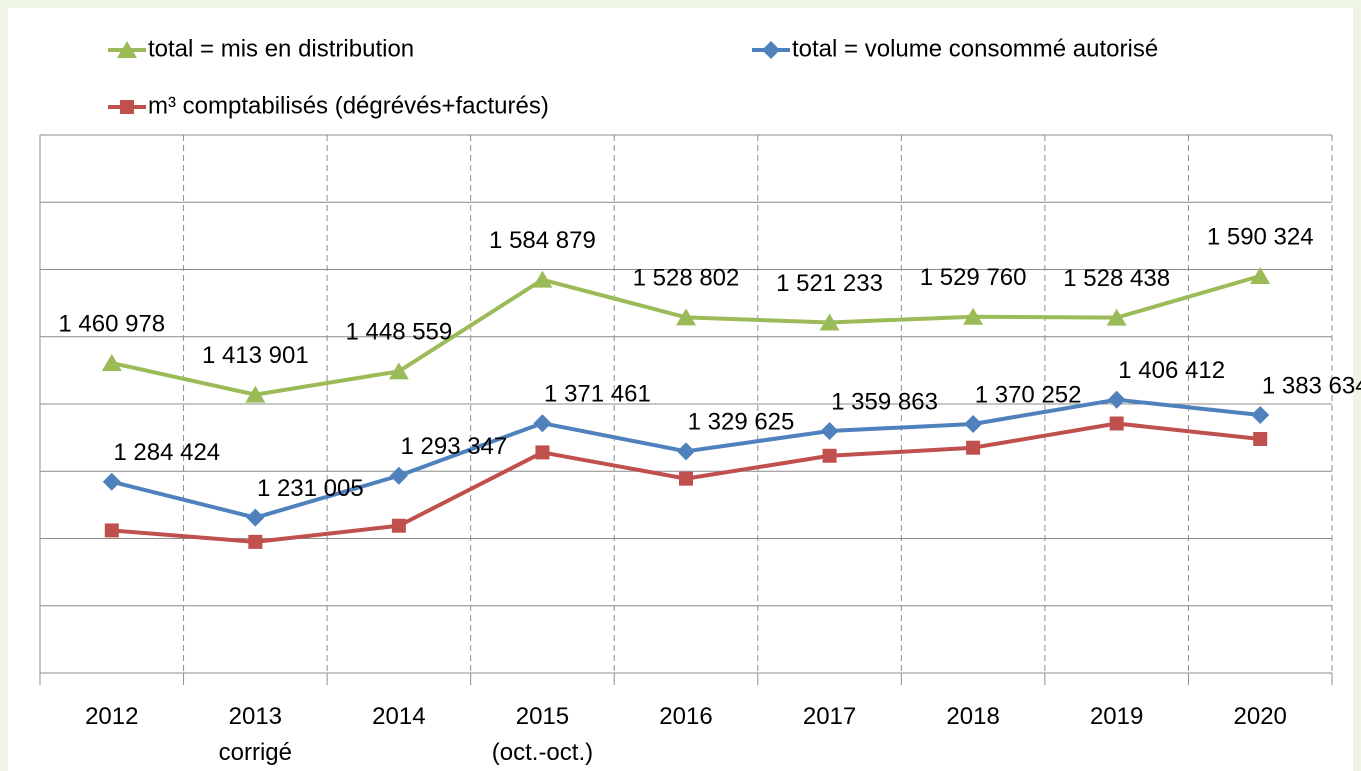  I want to click on x-tick-label: 2013 corrigé, so click(255, 734).